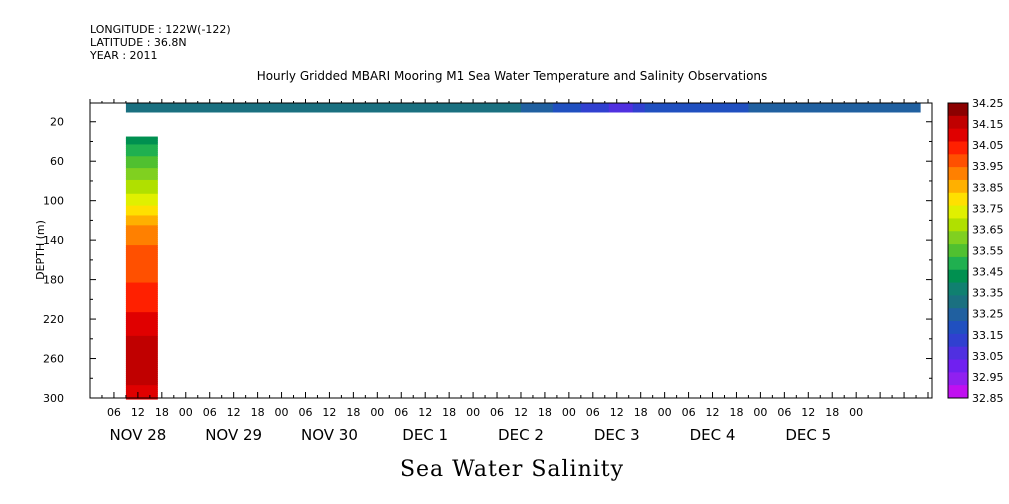 The width and height of the screenshot is (1009, 504). What do you see at coordinates (512, 469) in the screenshot?
I see `bottom-title: Sea Water Salinity` at bounding box center [512, 469].